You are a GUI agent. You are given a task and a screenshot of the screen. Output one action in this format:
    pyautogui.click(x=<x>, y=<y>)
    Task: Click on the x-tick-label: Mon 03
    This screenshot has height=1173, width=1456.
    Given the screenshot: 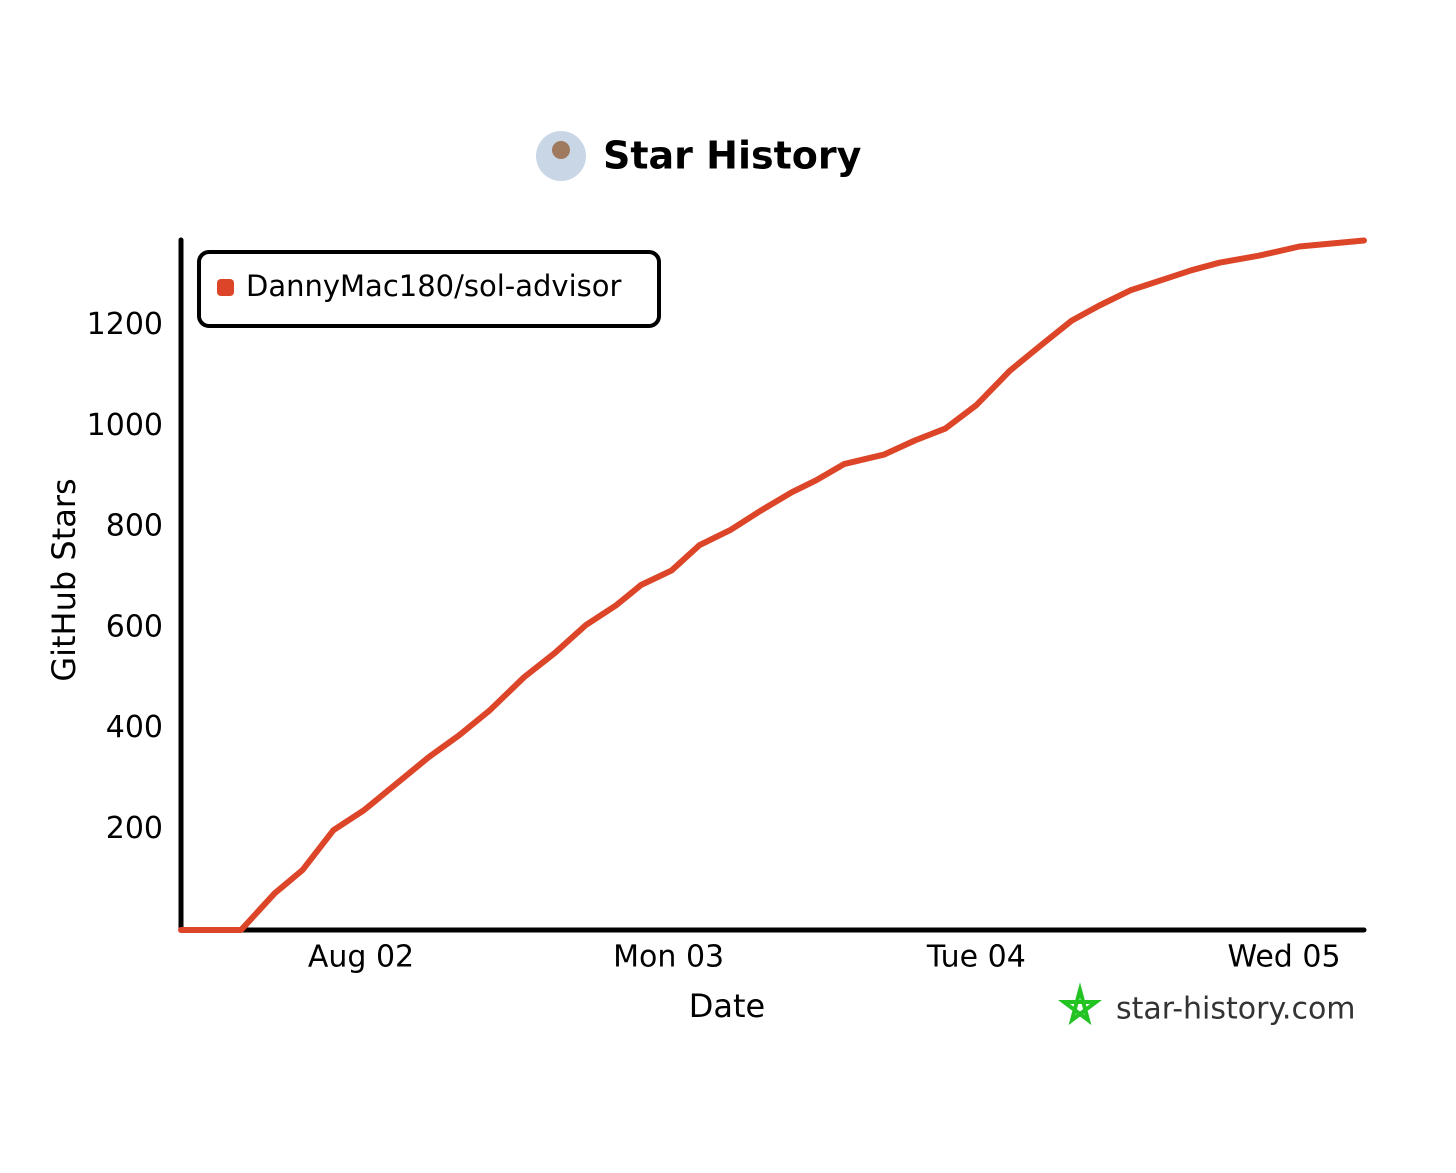 What is the action you would take?
    pyautogui.click(x=668, y=957)
    